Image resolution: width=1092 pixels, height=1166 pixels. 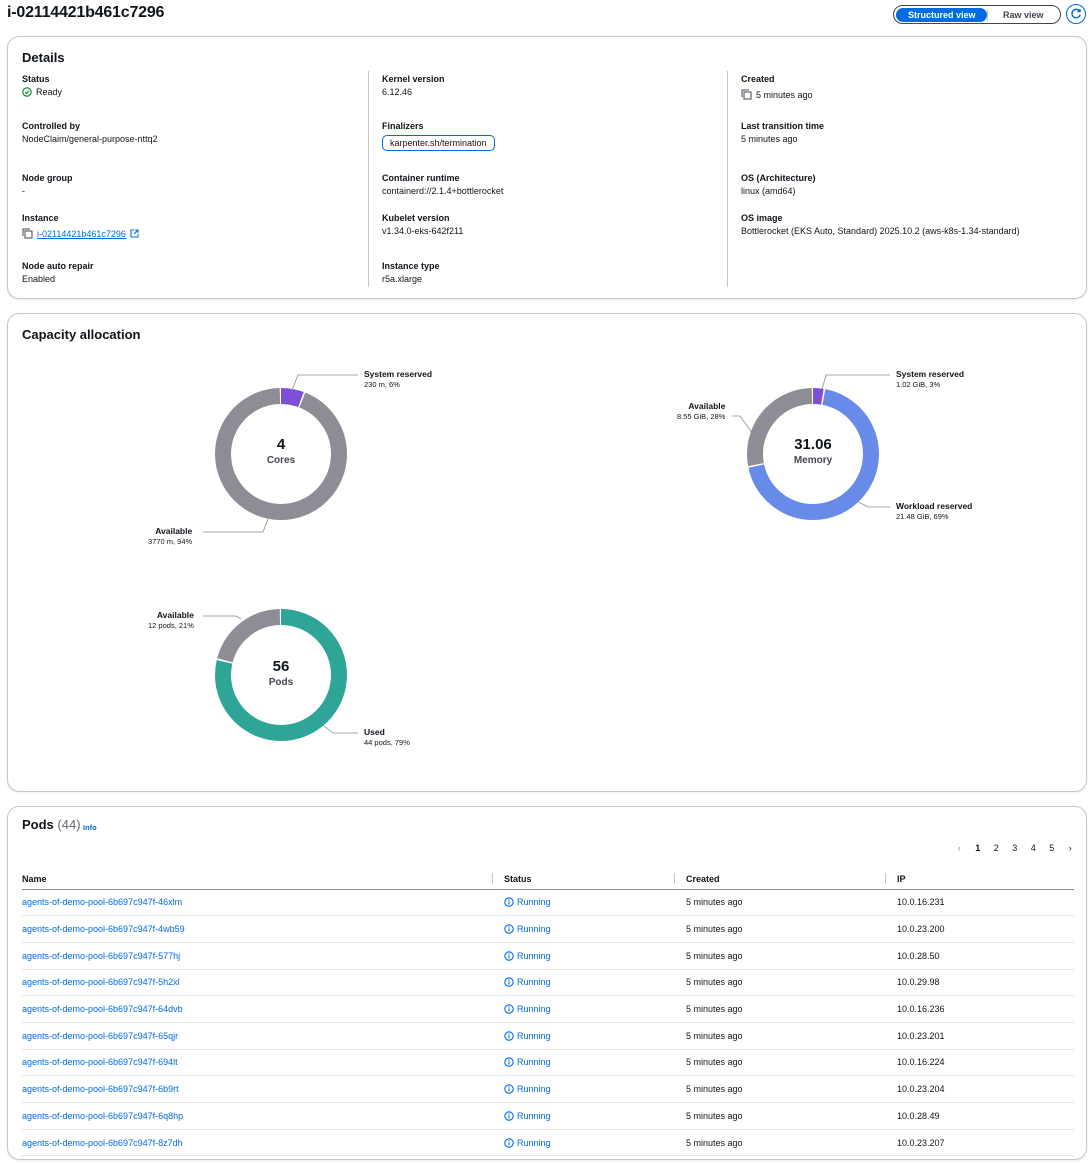 What do you see at coordinates (942, 14) in the screenshot?
I see `structured-view-button: Structured view` at bounding box center [942, 14].